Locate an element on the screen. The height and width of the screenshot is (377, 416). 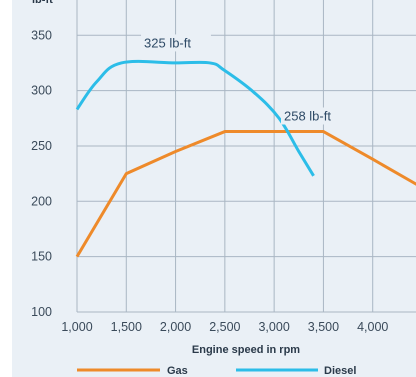
annotation-label: 258 lb-ft is located at coordinates (307, 115).